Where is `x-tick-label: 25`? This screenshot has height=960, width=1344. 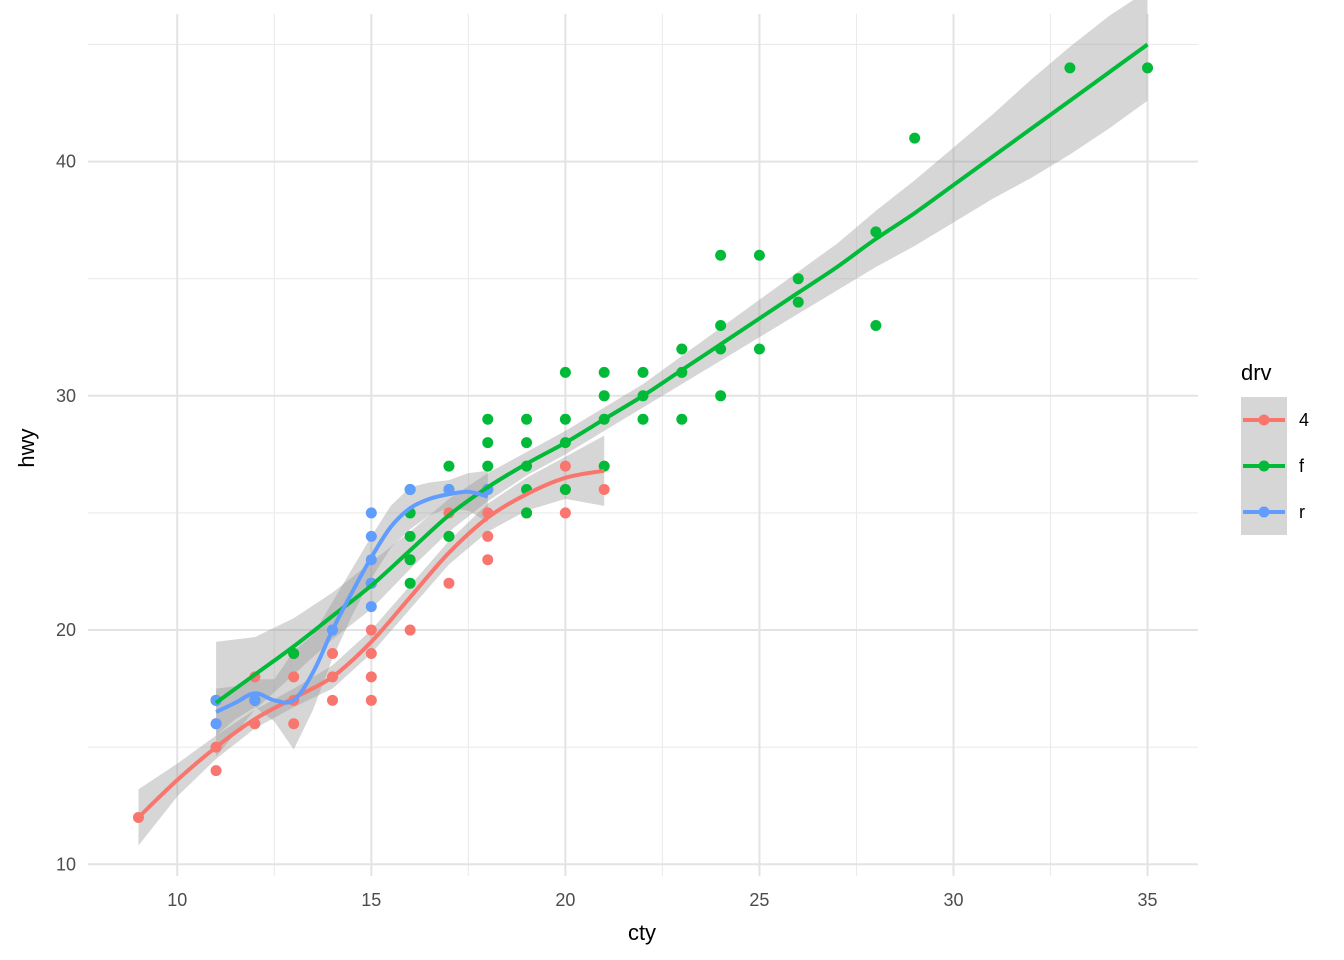
x-tick-label: 25 is located at coordinates (759, 900).